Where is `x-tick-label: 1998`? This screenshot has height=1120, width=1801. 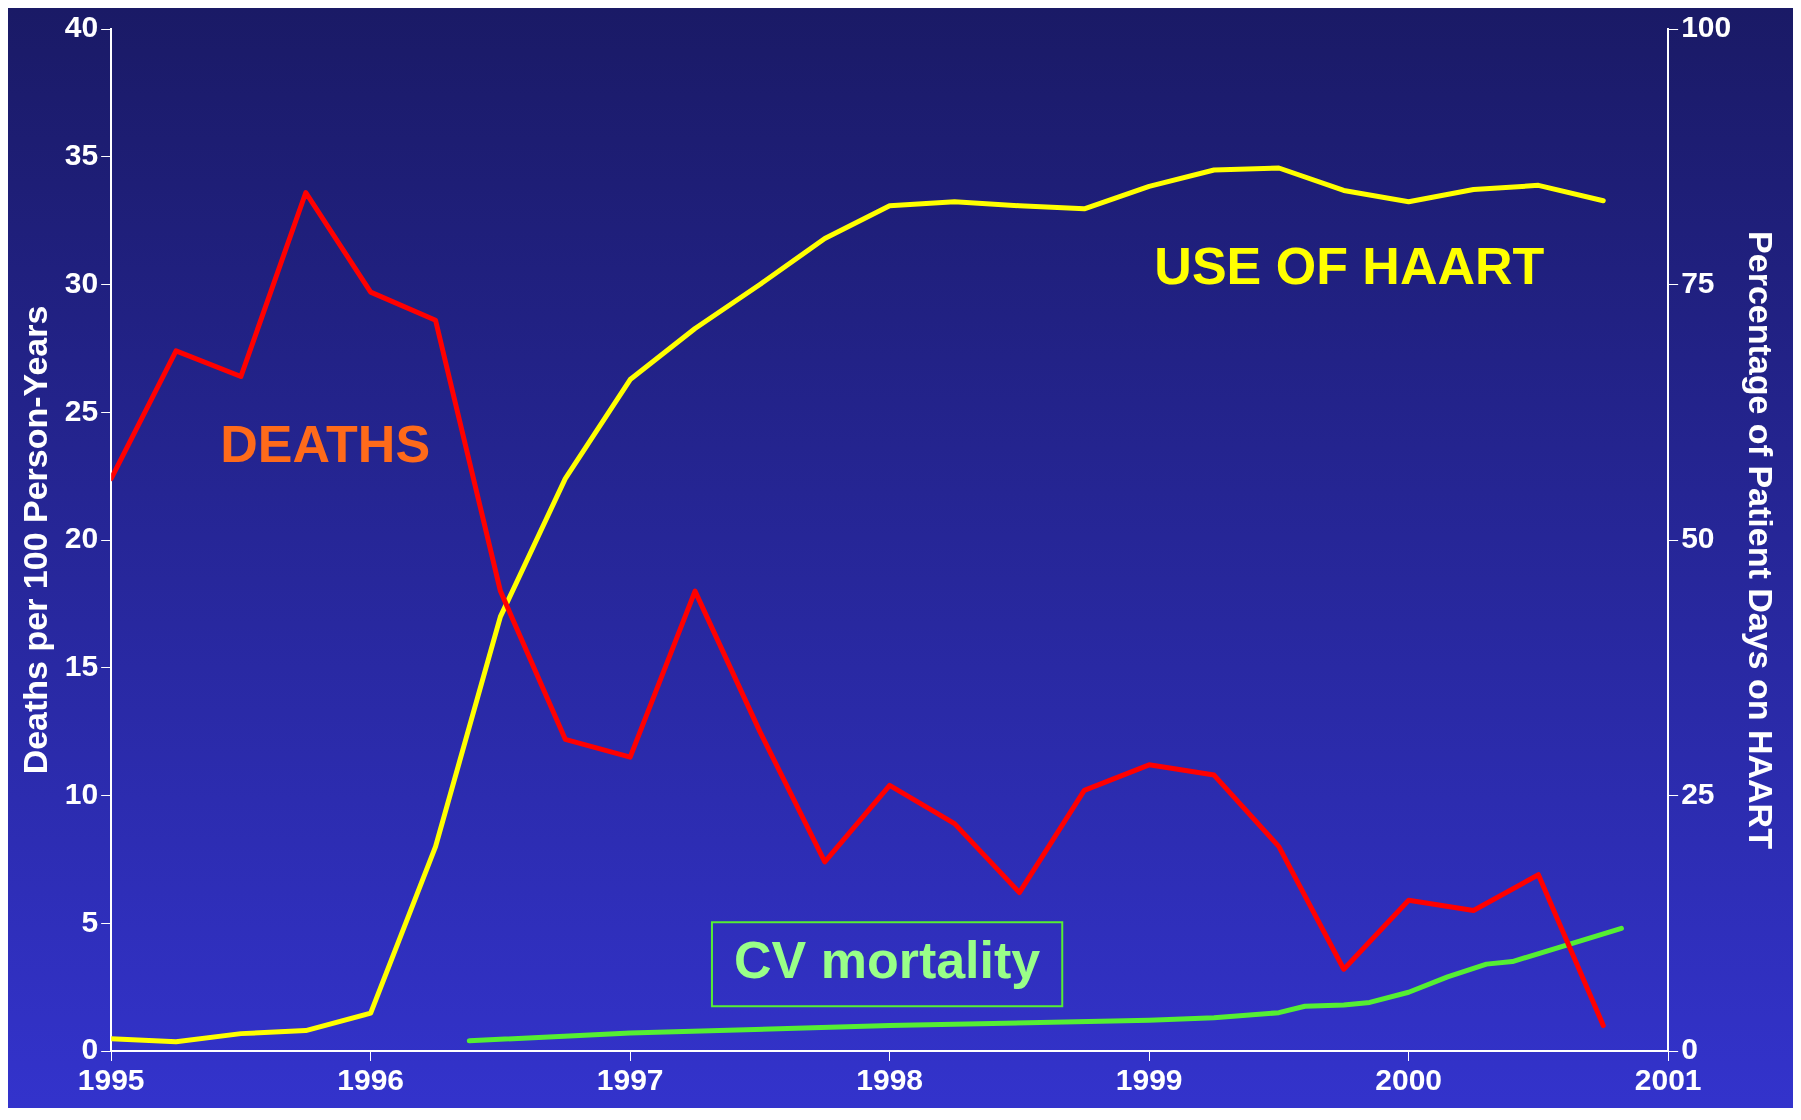
x-tick-label: 1998 is located at coordinates (890, 1080).